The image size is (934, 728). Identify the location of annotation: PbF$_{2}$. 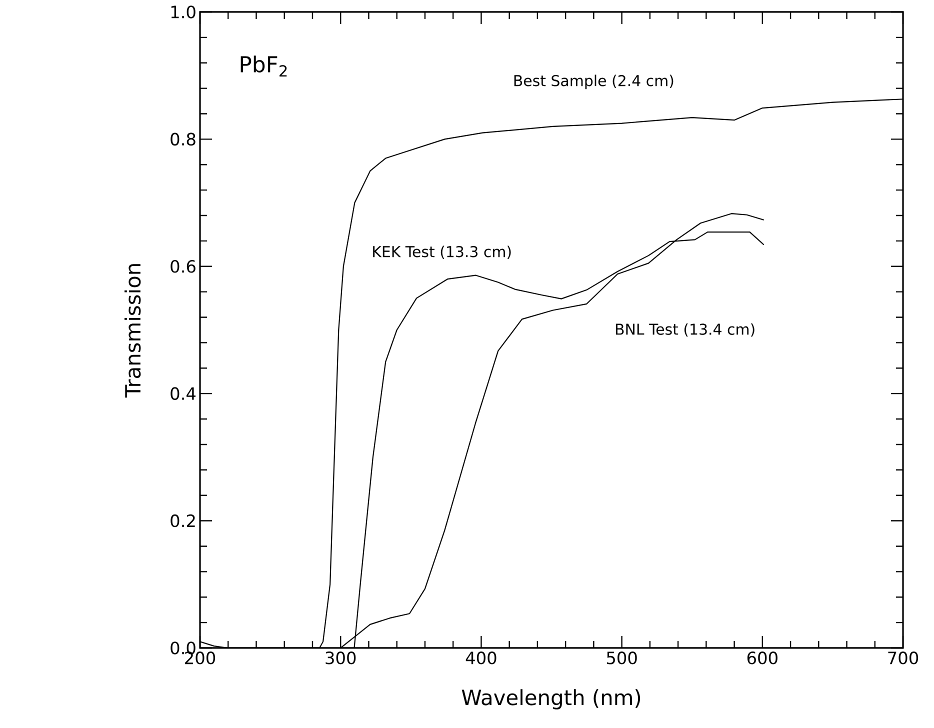
(263, 66).